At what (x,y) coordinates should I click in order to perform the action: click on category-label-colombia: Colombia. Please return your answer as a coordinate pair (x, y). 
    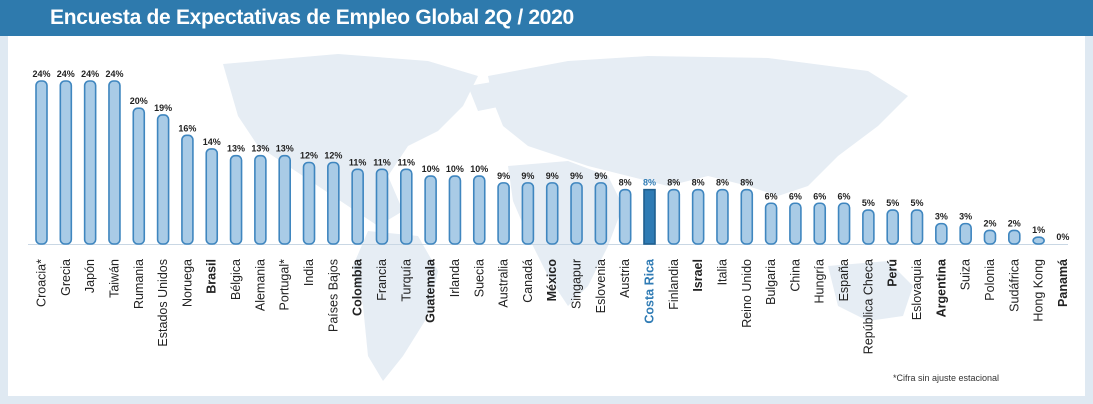
    Looking at the image, I should click on (358, 287).